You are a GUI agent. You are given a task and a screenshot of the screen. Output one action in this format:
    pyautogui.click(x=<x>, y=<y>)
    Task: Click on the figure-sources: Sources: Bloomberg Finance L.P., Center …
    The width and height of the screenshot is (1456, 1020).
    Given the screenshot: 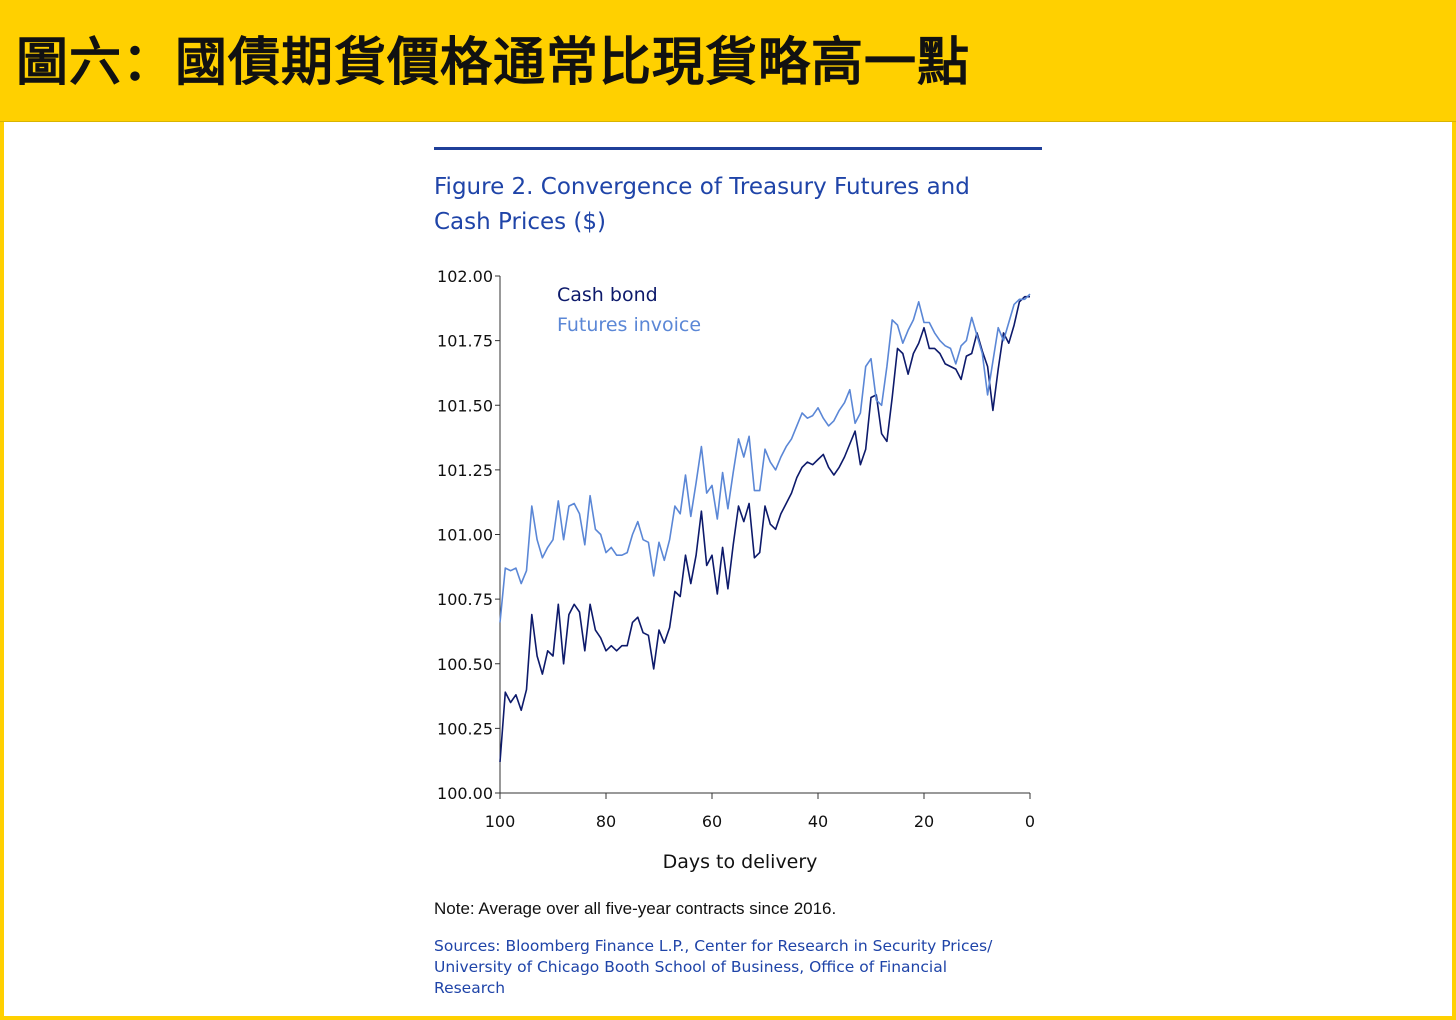 What is the action you would take?
    pyautogui.click(x=744, y=967)
    